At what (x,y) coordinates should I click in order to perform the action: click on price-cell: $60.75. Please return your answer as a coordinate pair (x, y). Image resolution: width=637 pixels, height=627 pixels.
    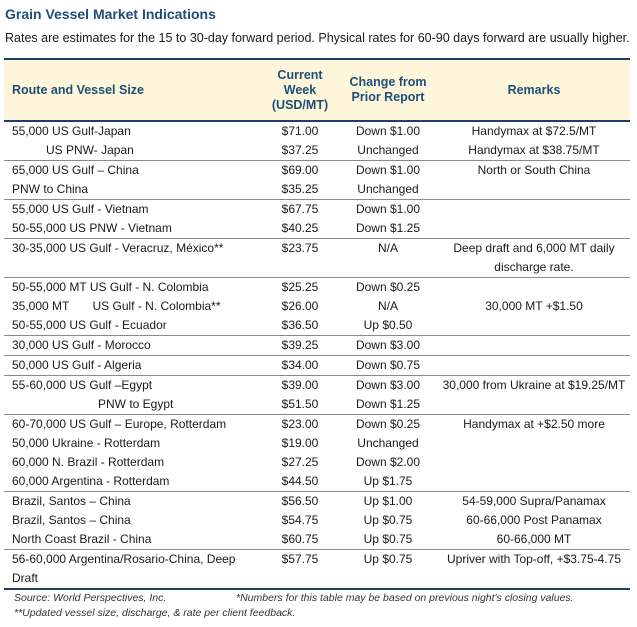
    Looking at the image, I should click on (300, 539).